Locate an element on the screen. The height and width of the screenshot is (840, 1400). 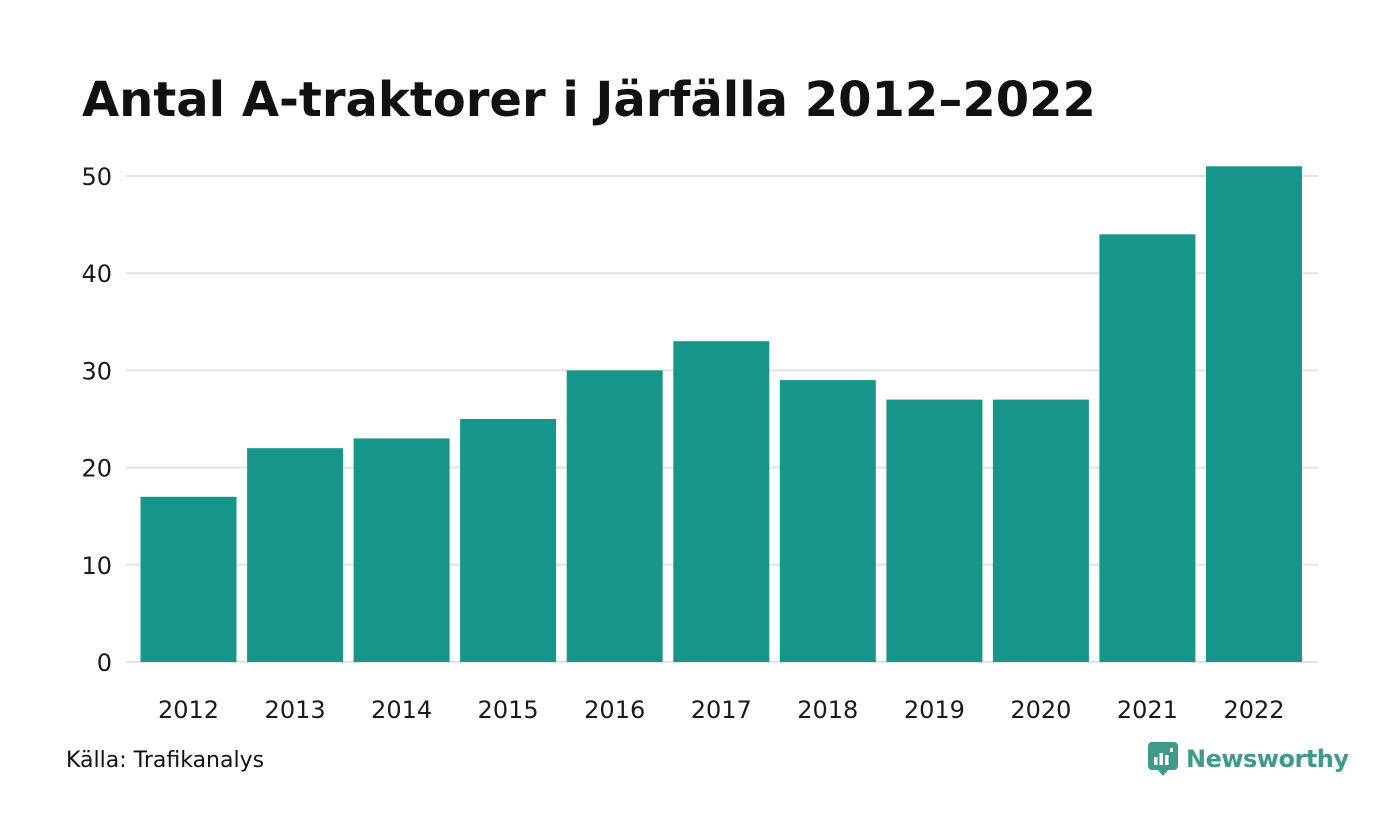
x-tick-label-2018: 2018 is located at coordinates (827, 710).